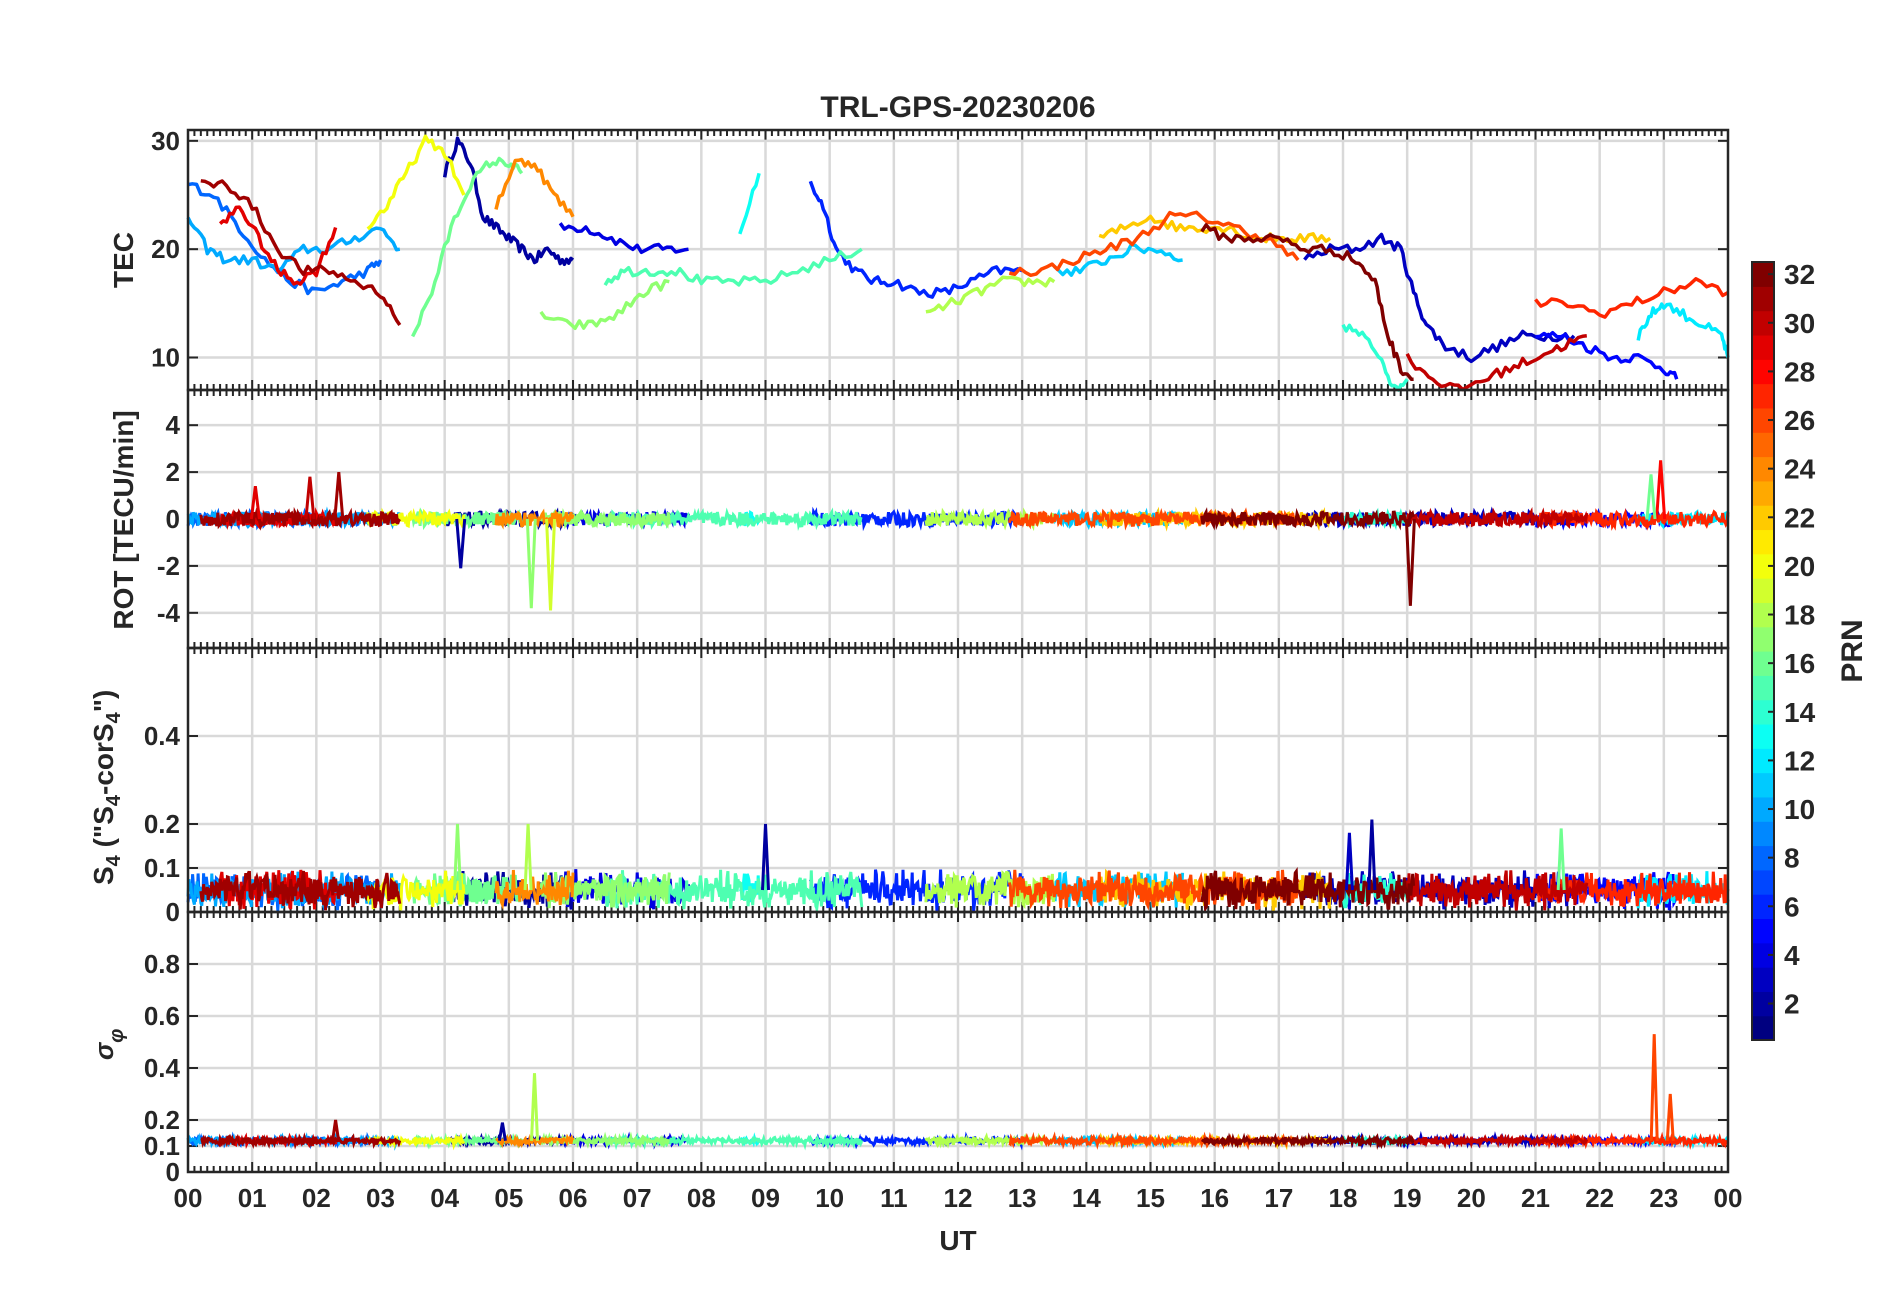 This screenshot has width=1902, height=1292. What do you see at coordinates (173, 472) in the screenshot?
I see `y-tick-label: 2` at bounding box center [173, 472].